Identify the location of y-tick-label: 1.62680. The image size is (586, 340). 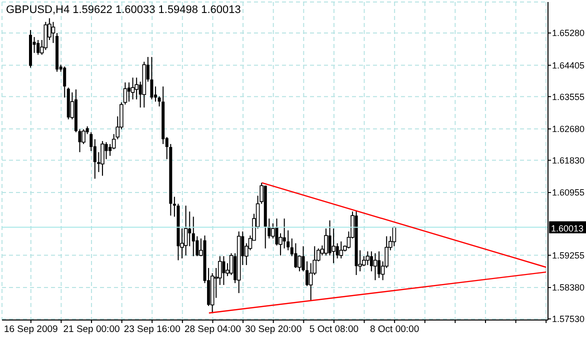
(568, 129).